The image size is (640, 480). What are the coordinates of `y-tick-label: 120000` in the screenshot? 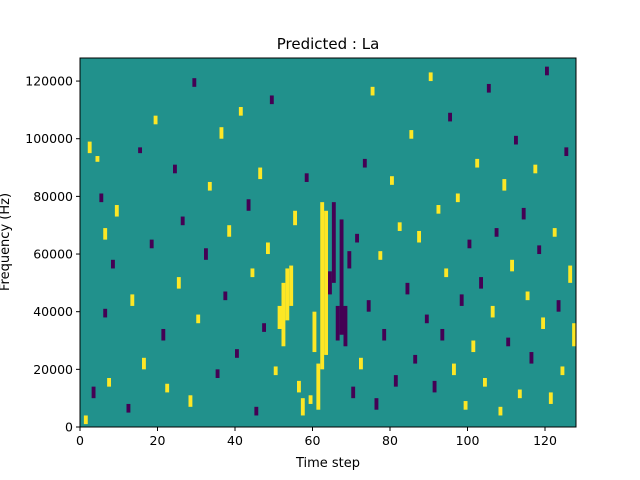 It's located at (49, 81).